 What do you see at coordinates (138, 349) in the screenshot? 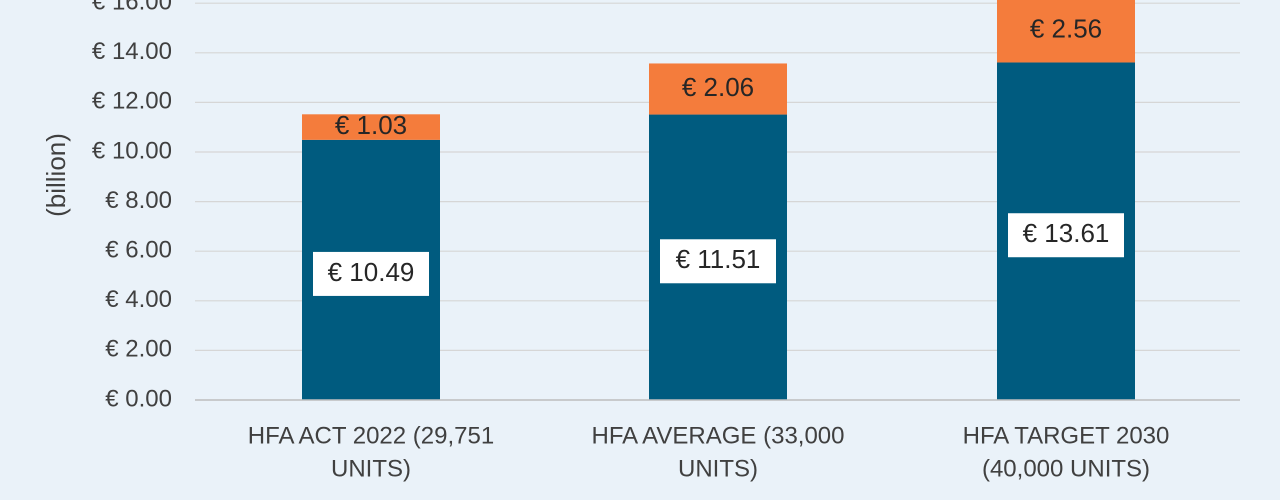
I see `y-tick-label: € 2.00` at bounding box center [138, 349].